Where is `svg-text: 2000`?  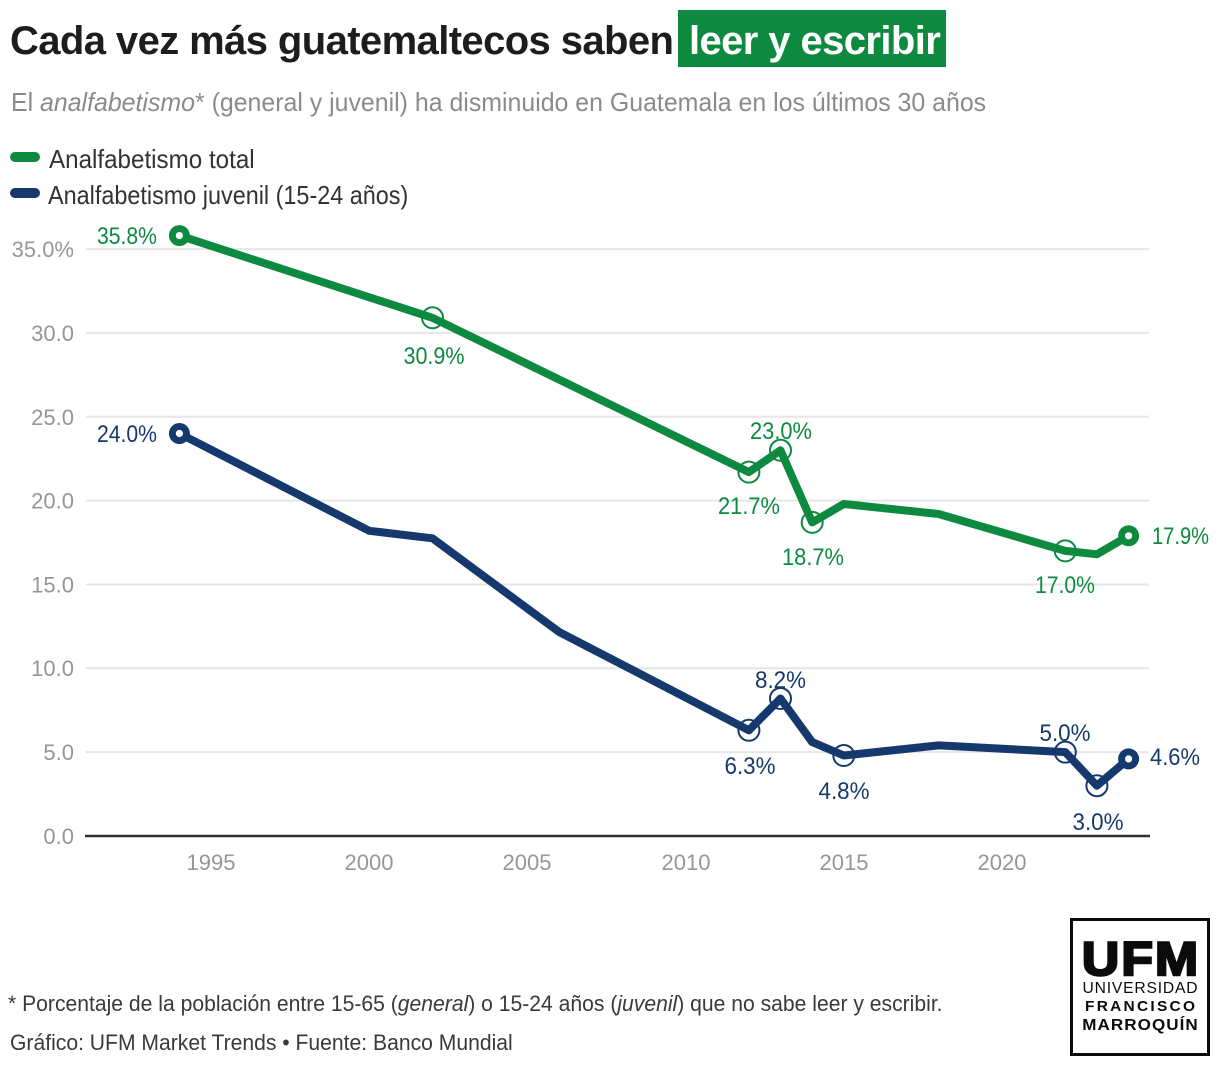 svg-text: 2000 is located at coordinates (369, 862).